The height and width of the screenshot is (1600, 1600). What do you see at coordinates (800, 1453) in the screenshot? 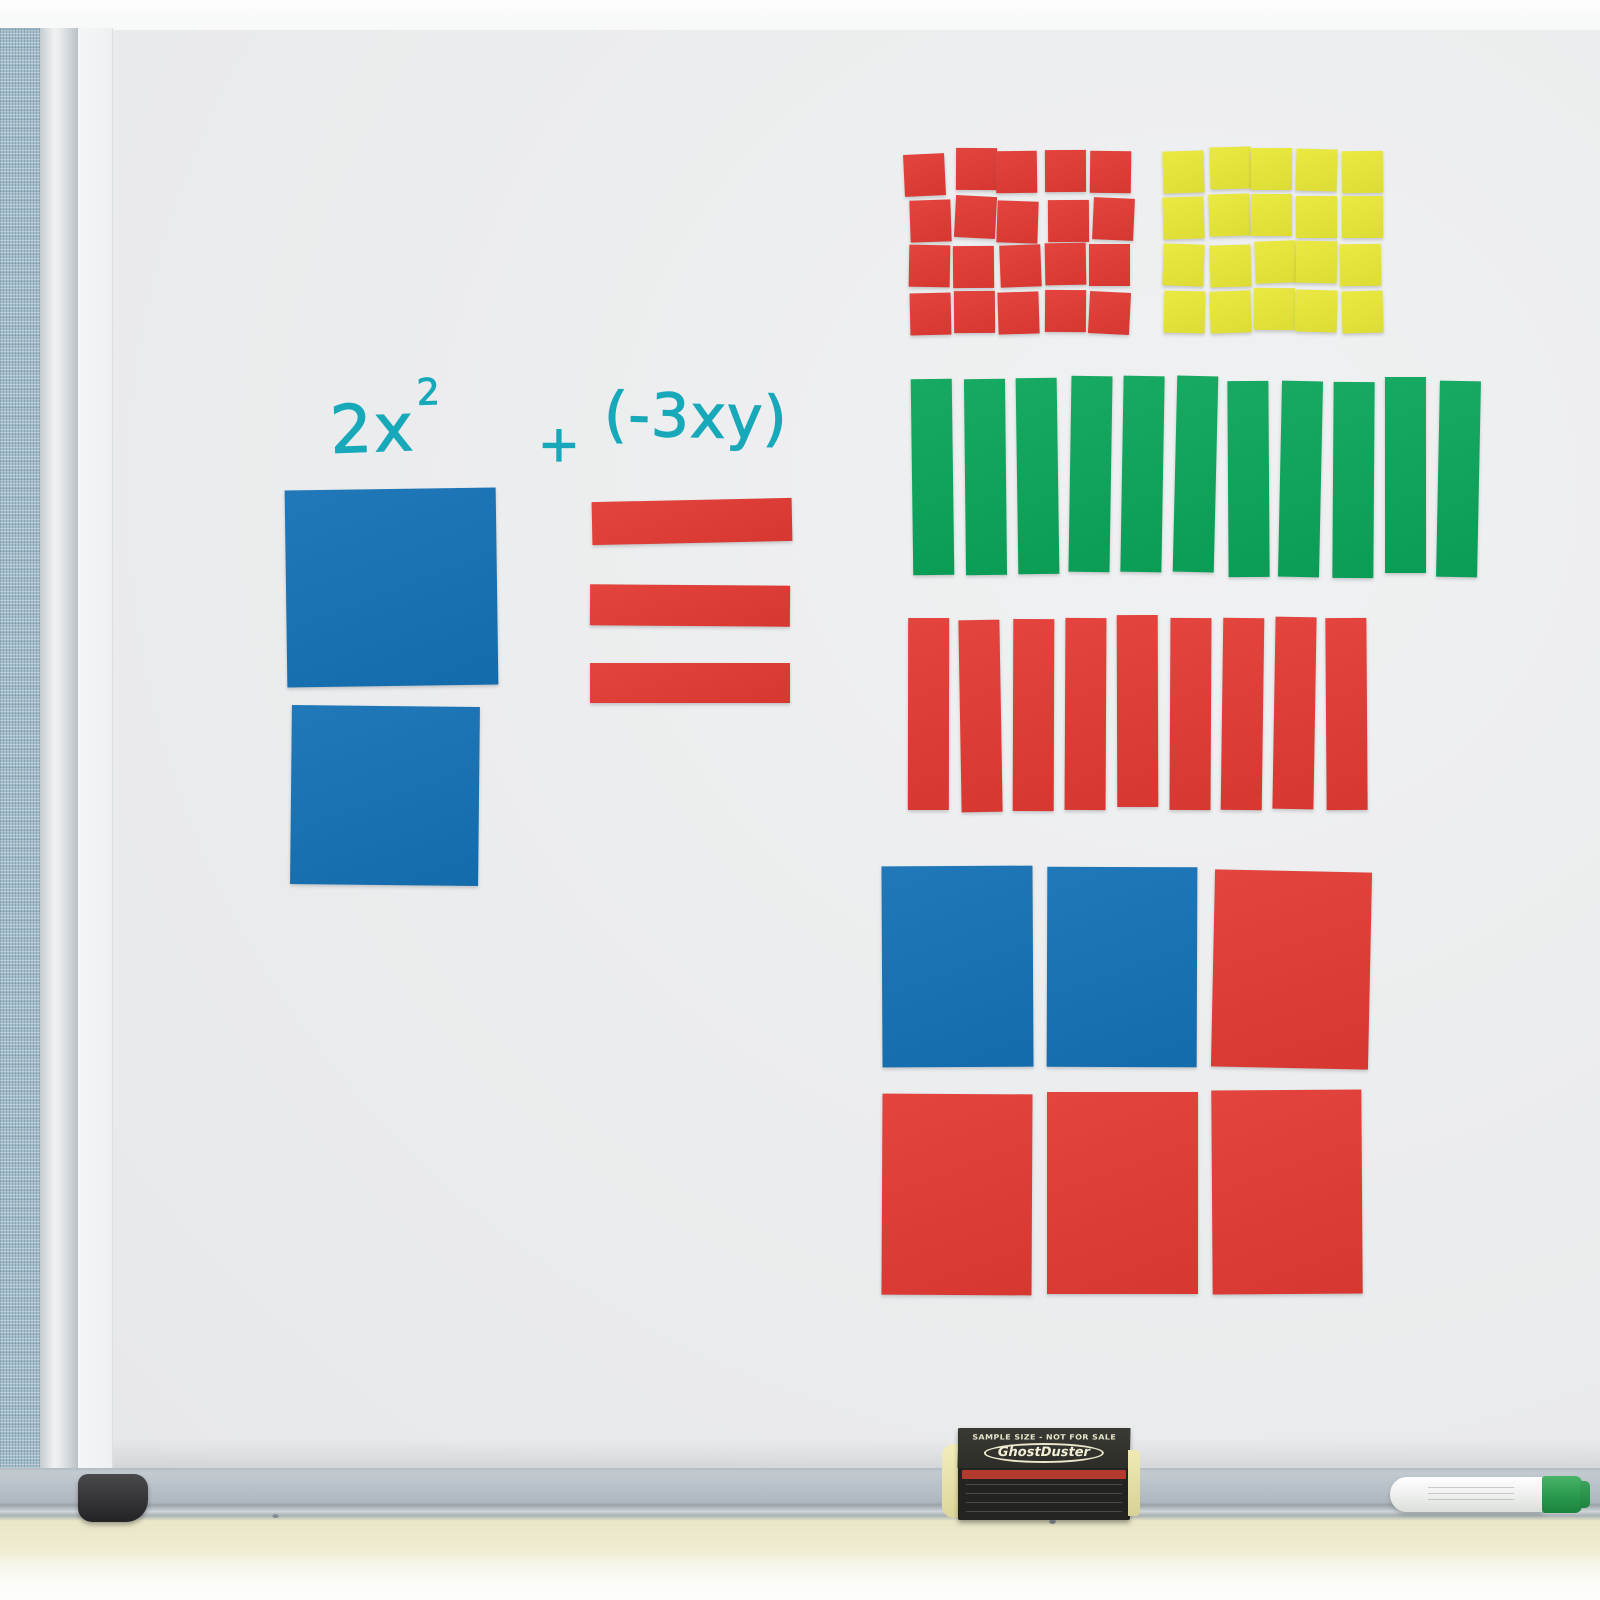
I see `board-bottom-shadow` at bounding box center [800, 1453].